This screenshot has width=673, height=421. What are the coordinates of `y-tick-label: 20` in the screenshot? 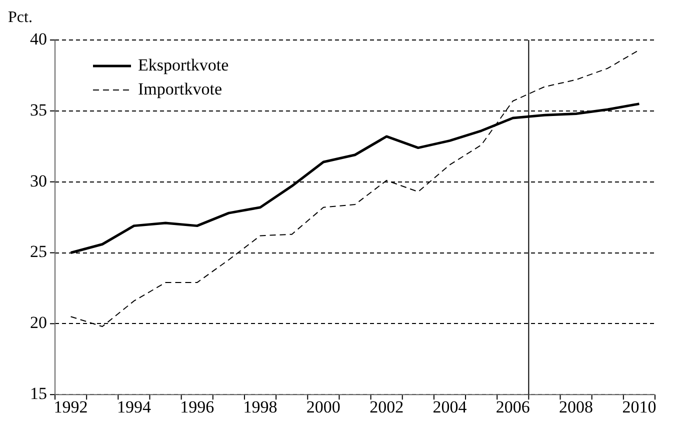 It's located at (38, 322).